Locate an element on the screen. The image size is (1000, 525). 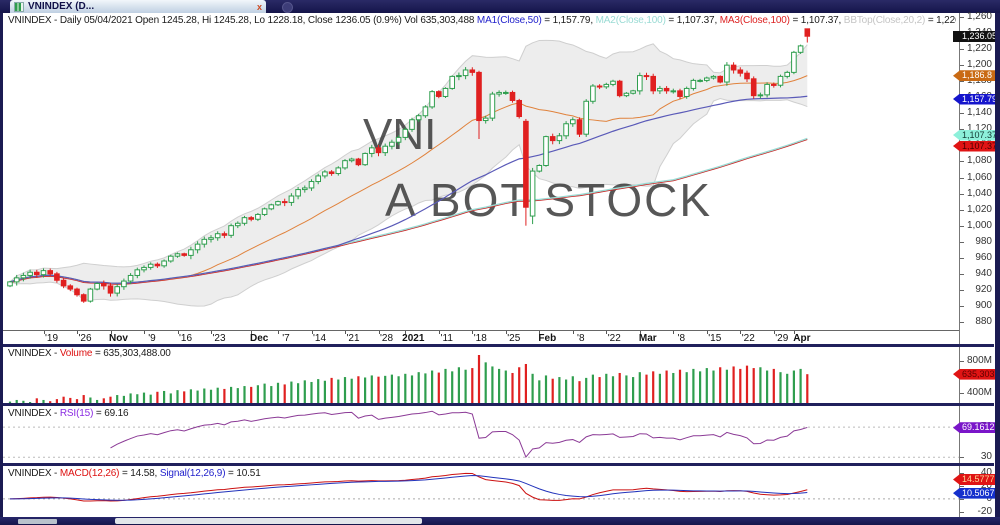
x-tick-label: '28 is located at coordinates (386, 338).